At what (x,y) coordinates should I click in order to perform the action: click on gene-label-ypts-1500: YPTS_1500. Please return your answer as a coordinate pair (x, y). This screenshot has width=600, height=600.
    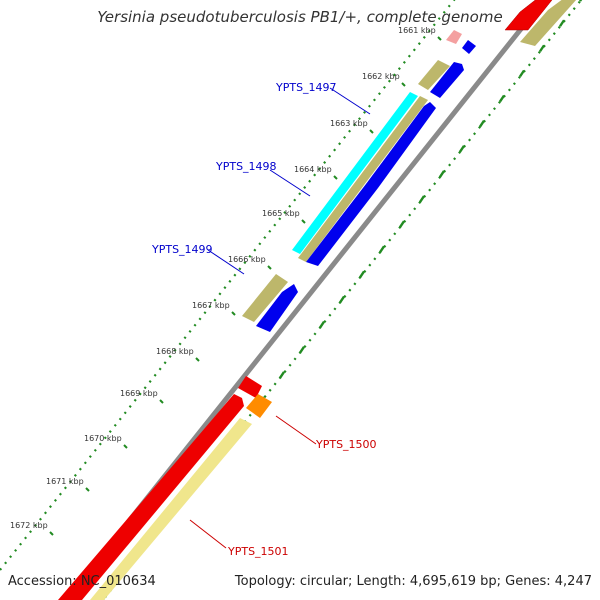
    Looking at the image, I should click on (346, 444).